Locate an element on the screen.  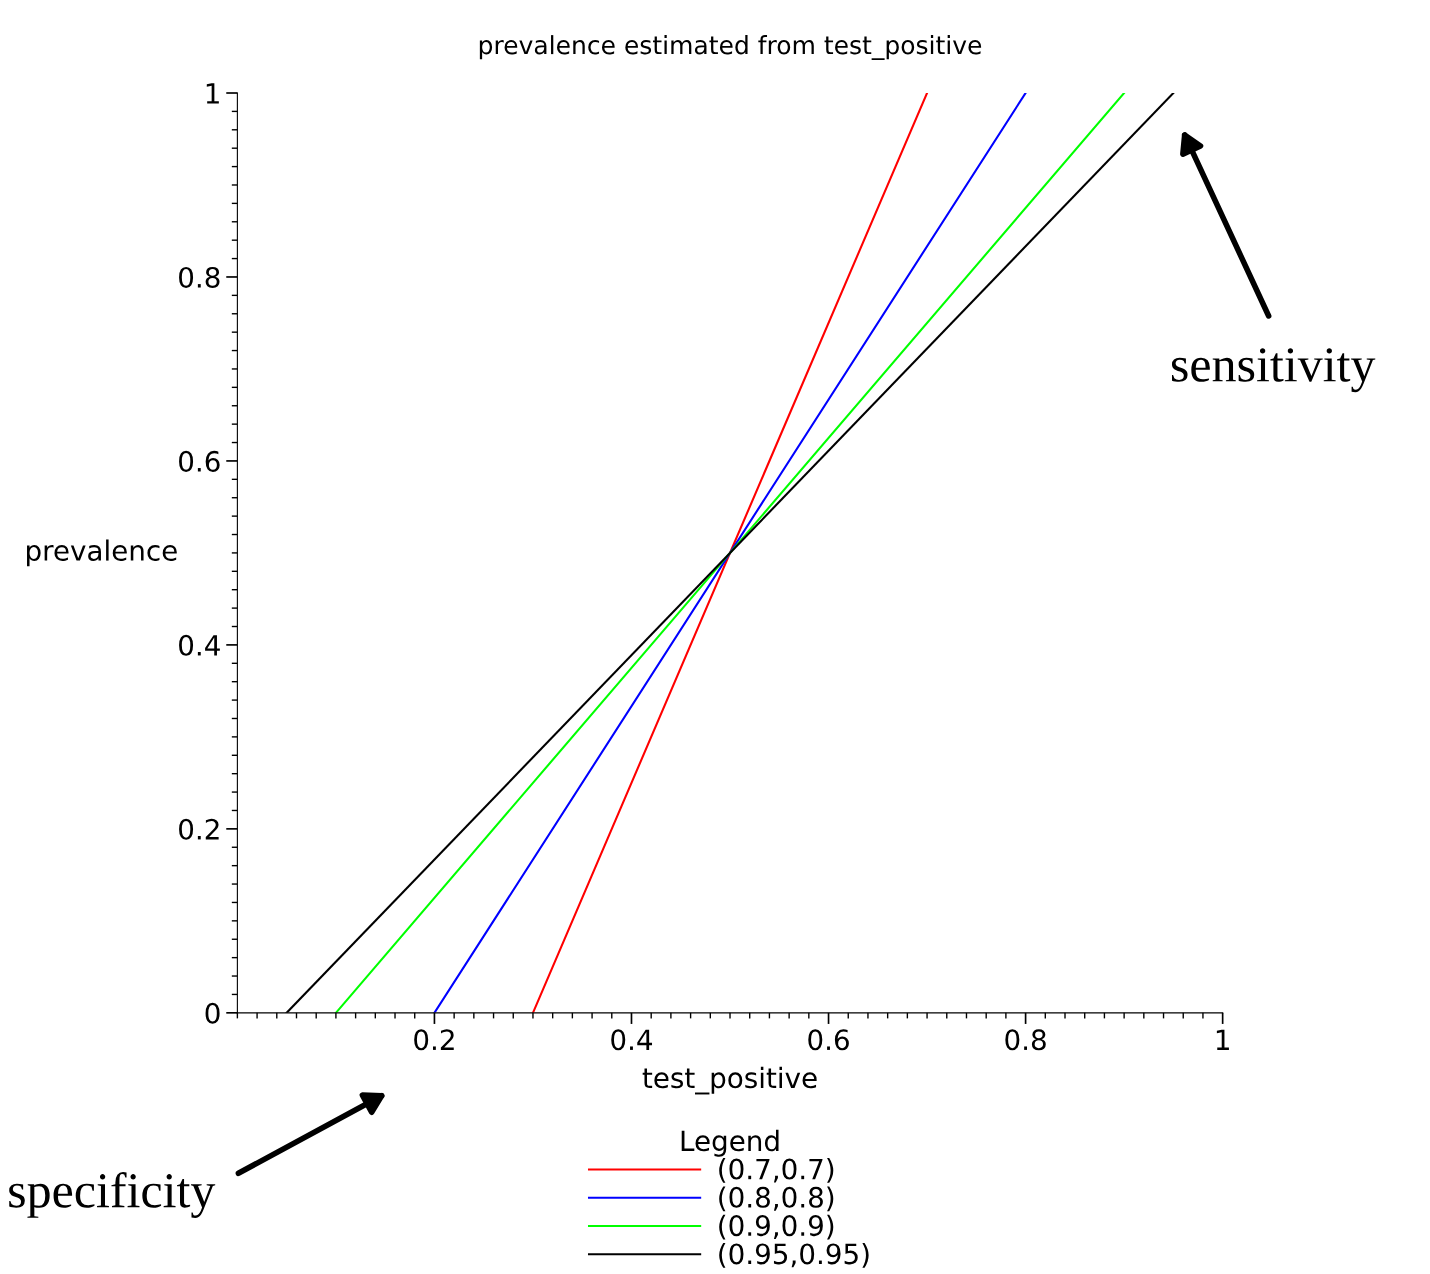
annotation: sensitivity is located at coordinates (1273, 370).